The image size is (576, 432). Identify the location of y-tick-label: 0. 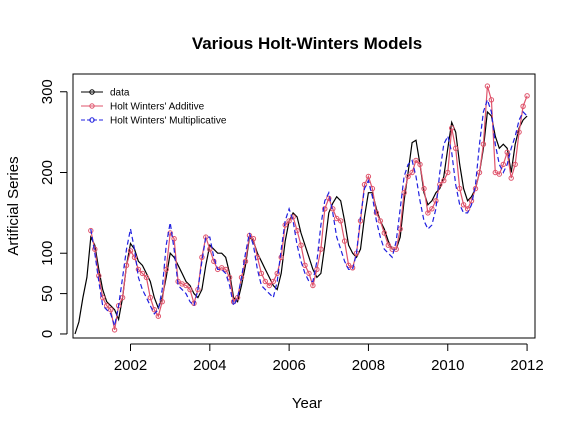
(47, 334).